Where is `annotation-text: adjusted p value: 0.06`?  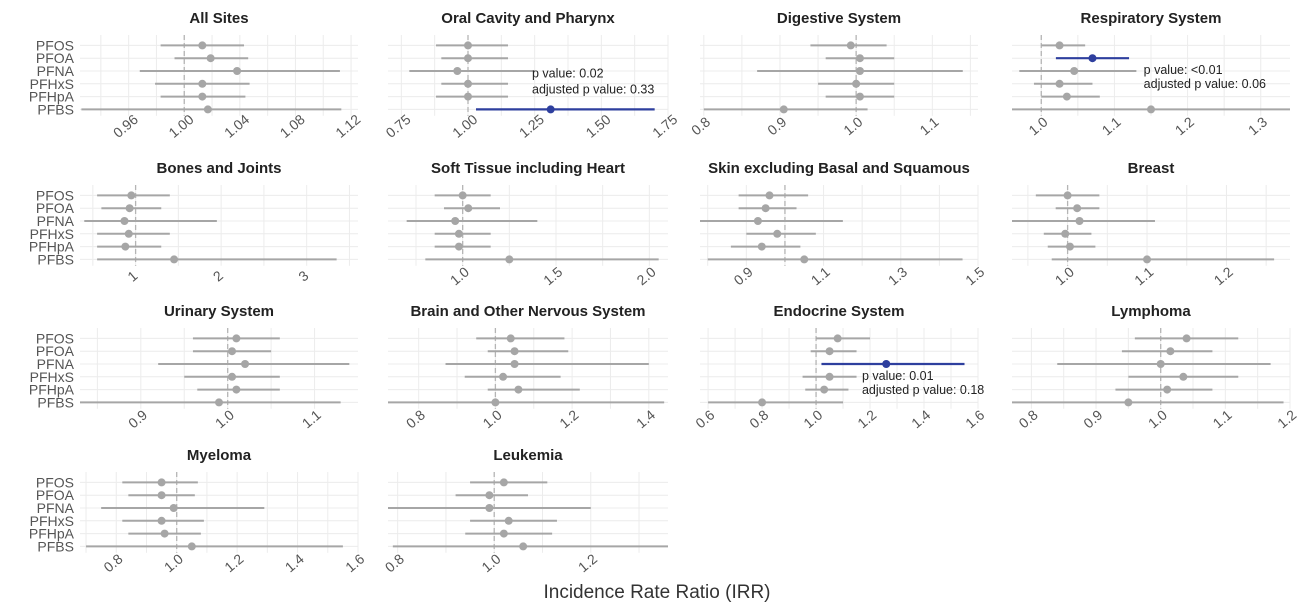 annotation-text: adjusted p value: 0.06 is located at coordinates (1205, 84).